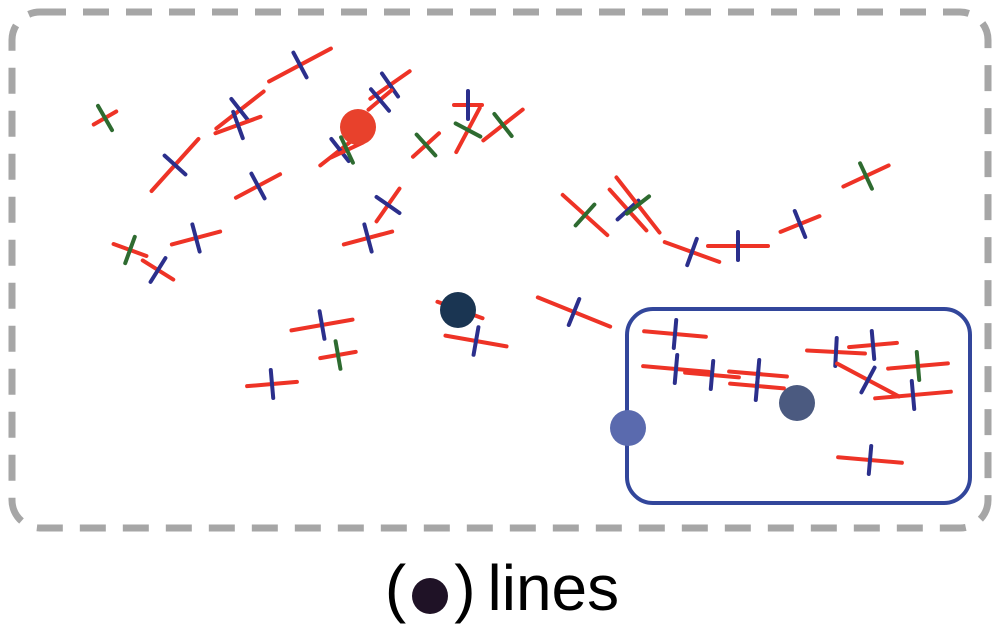 Image resolution: width=1004 pixels, height=634 pixels. Describe the element at coordinates (430, 596) in the screenshot. I see `filled-circle-icon` at that location.